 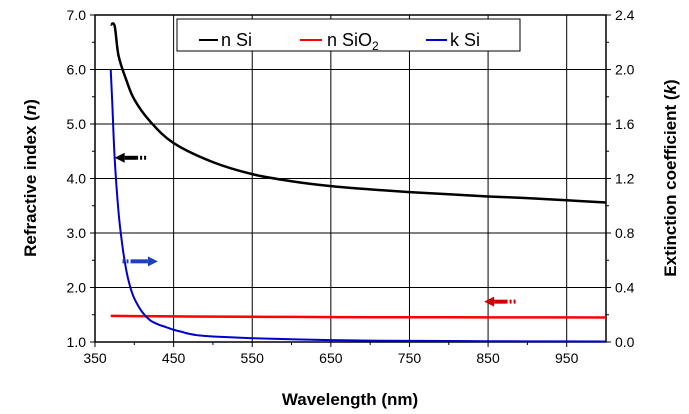 I want to click on x-tick-label: 850, so click(x=488, y=358).